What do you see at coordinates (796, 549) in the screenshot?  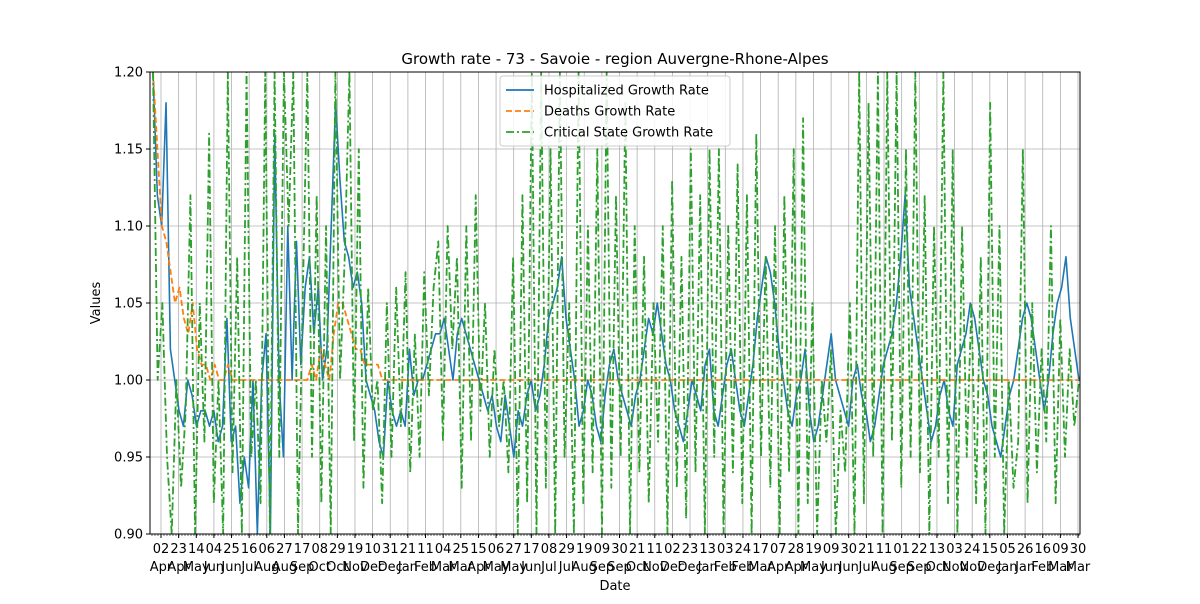 I see `x-tick-day-label: 28` at bounding box center [796, 549].